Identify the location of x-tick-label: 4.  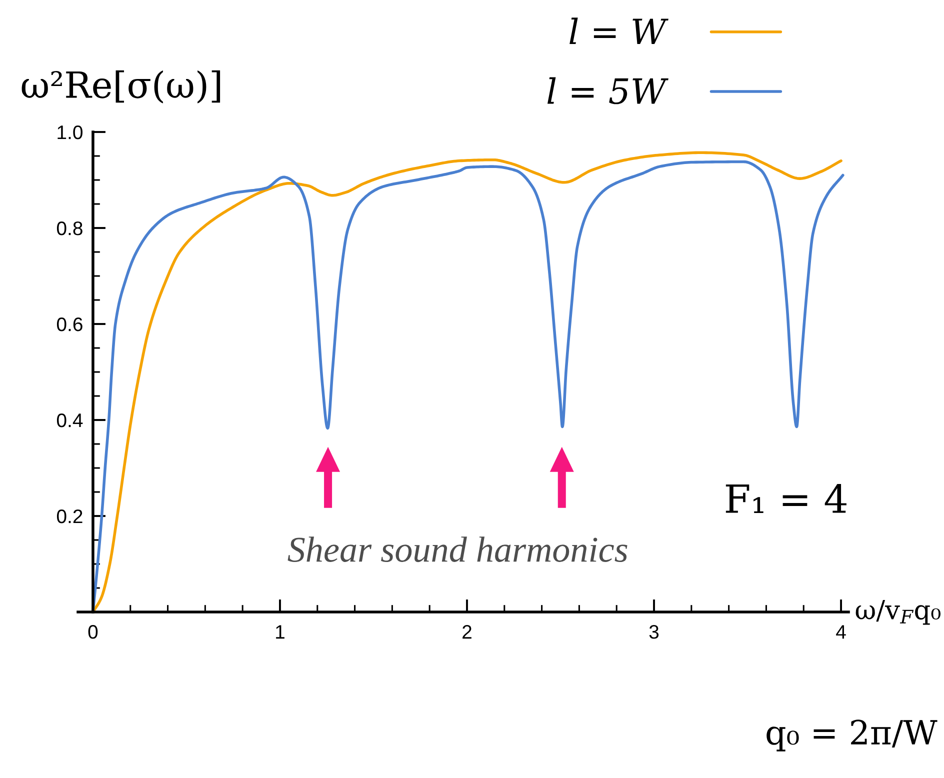
(841, 632).